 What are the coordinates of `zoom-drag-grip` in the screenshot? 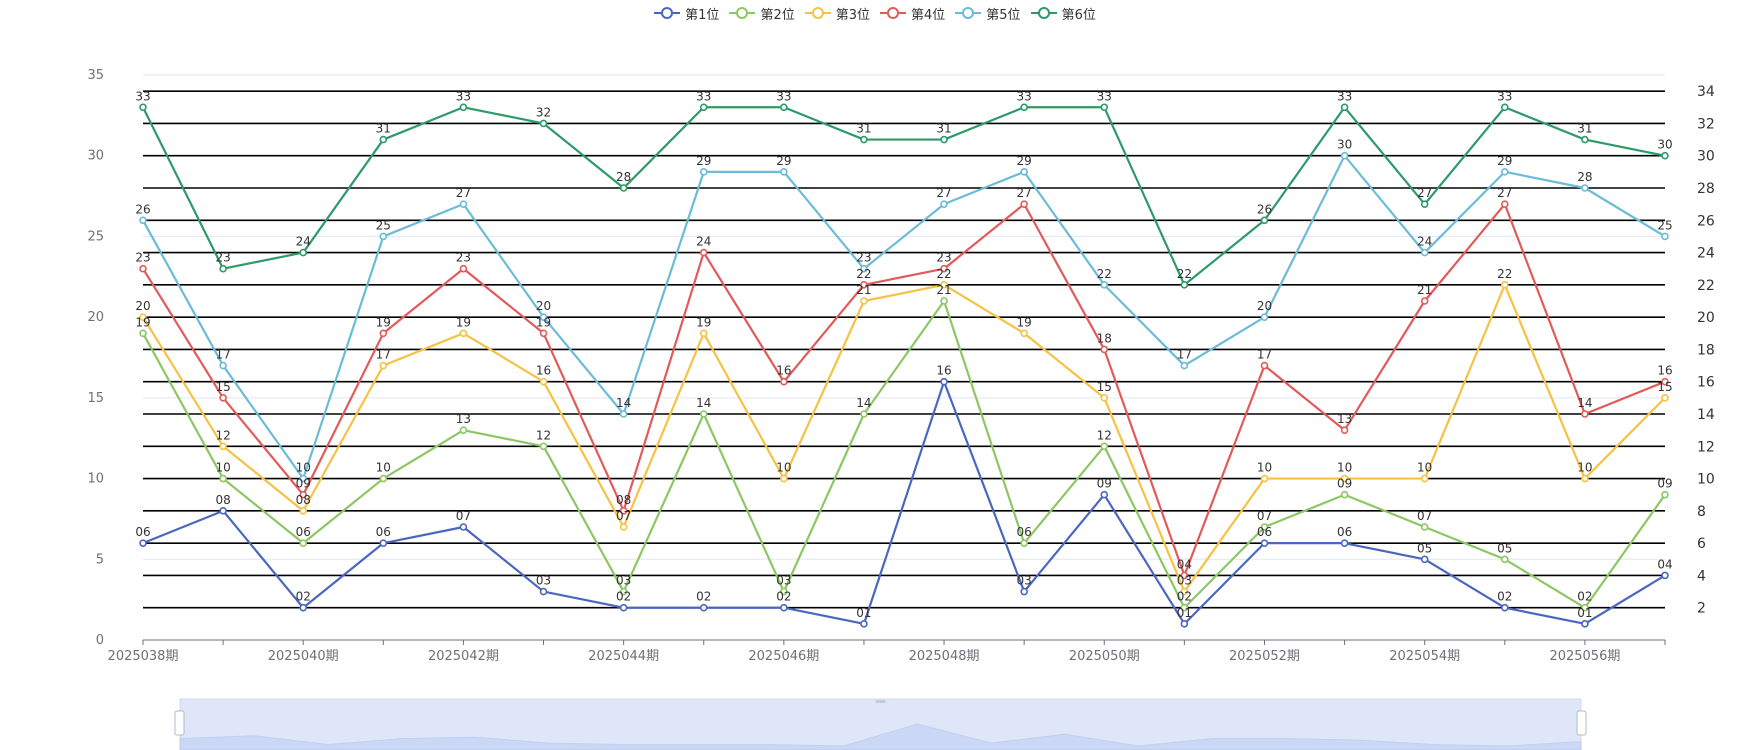 It's located at (880, 701).